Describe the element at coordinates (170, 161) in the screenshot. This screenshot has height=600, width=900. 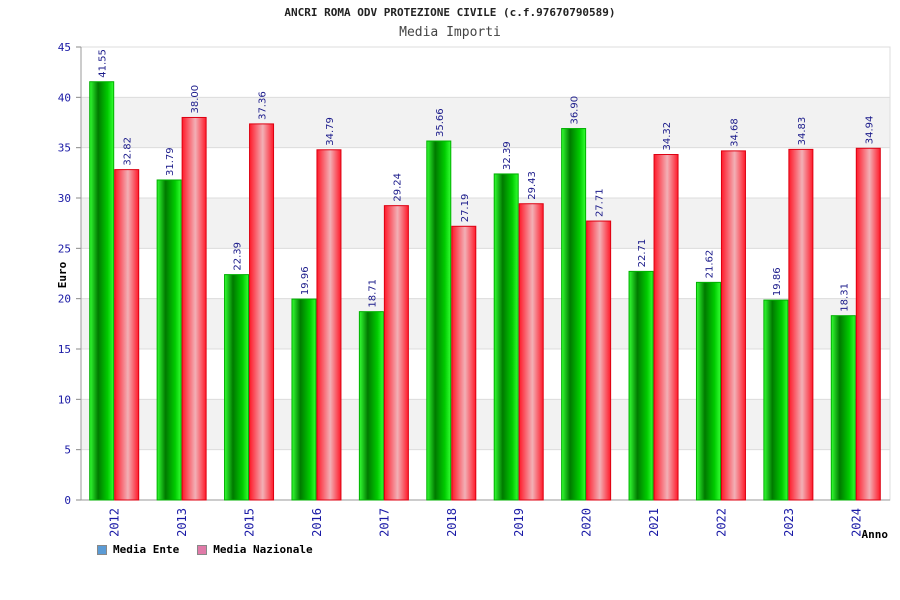
I see `data-label-media-ente: 31.79` at that location.